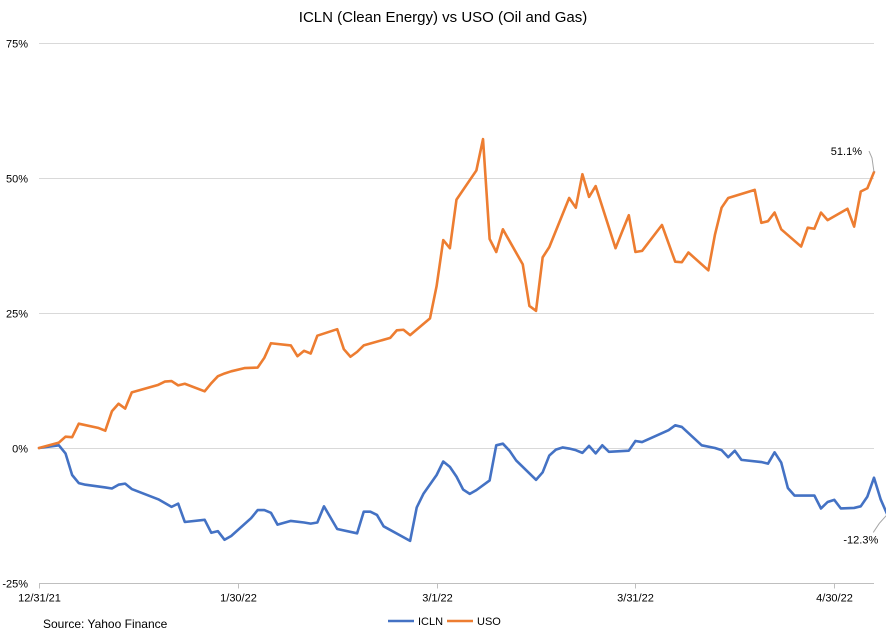 This screenshot has height=642, width=886. I want to click on chart-title: ICLN (Clean Energy) vs USO (Oil and Gas), so click(443, 17).